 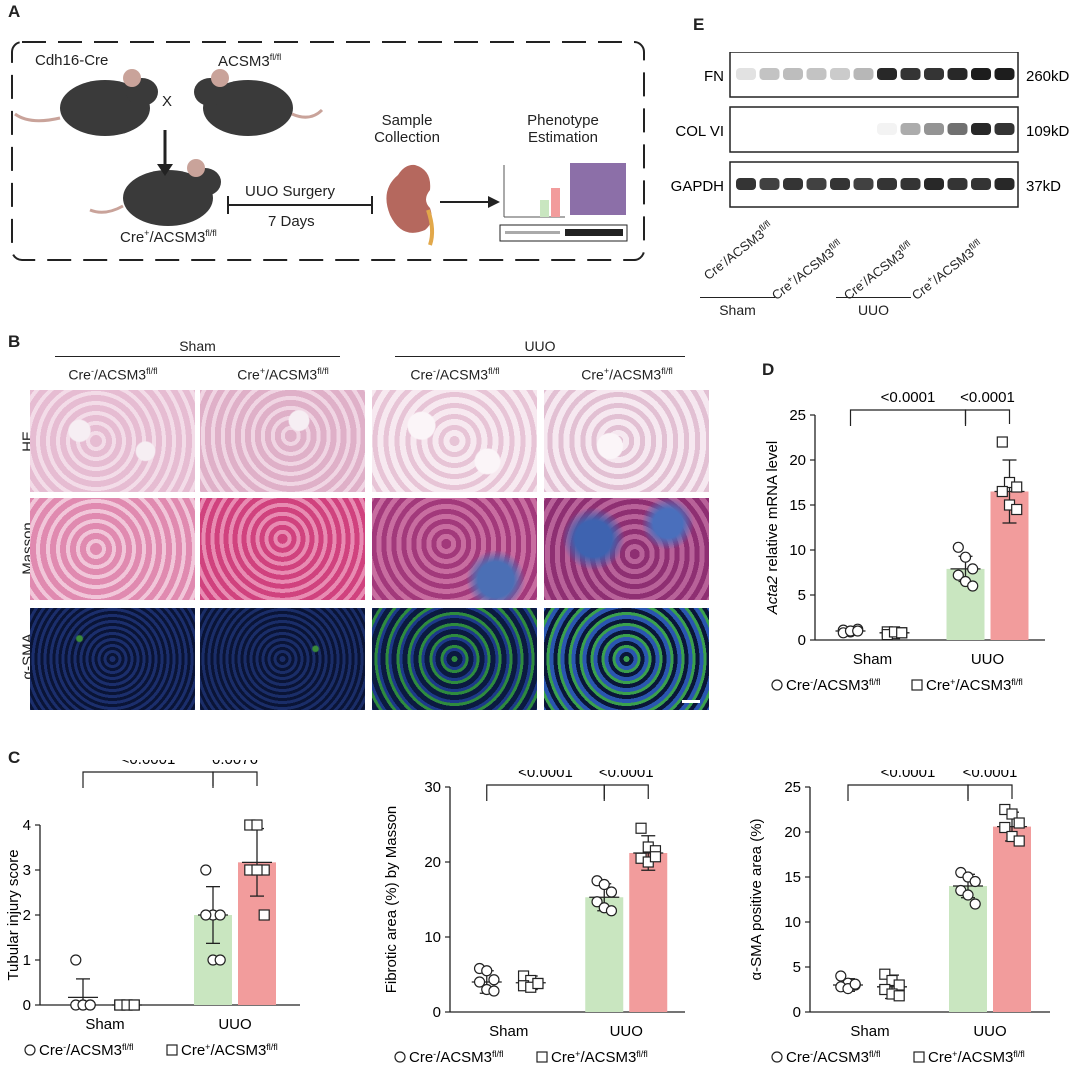 What do you see at coordinates (627, 374) in the screenshot?
I see `histo-col-4: Cre+/ACSM3fl/fl` at bounding box center [627, 374].